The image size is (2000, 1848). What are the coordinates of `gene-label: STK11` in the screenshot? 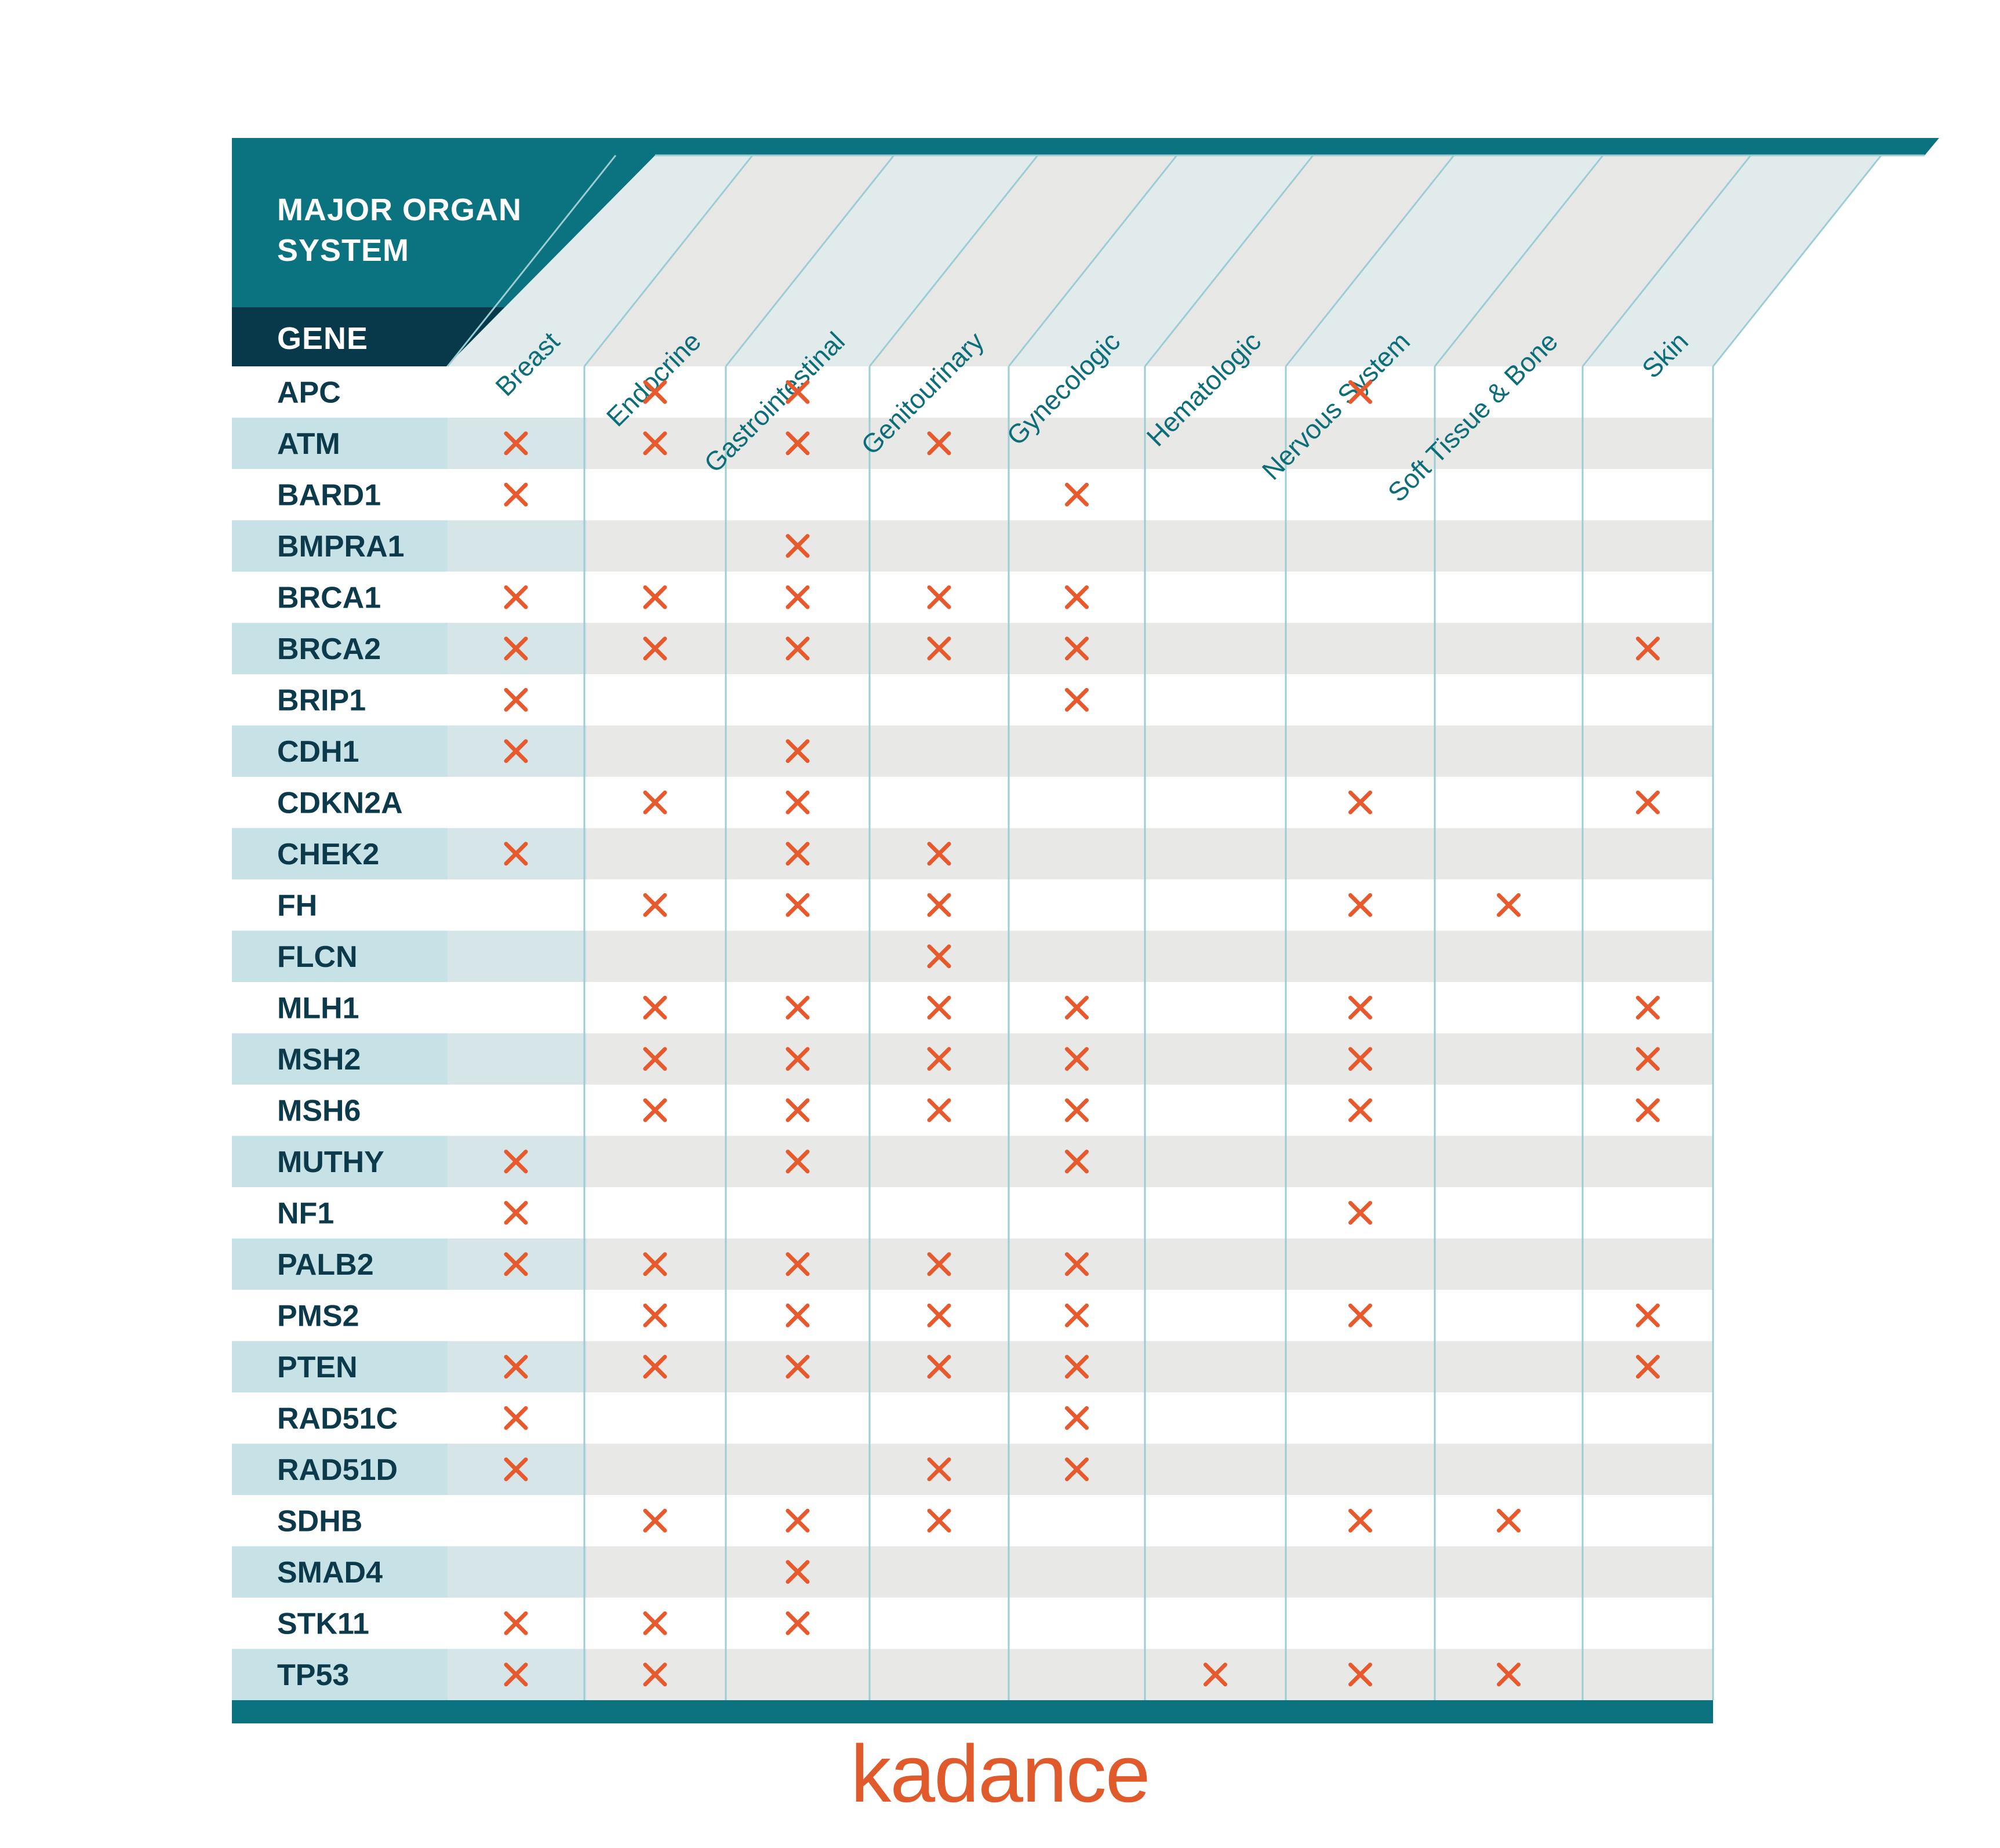 It's located at (323, 1623).